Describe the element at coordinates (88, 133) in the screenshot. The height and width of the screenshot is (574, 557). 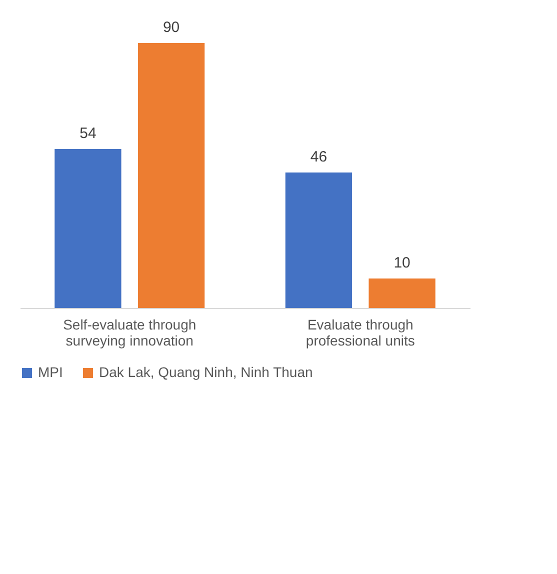
I see `data-label: 54` at that location.